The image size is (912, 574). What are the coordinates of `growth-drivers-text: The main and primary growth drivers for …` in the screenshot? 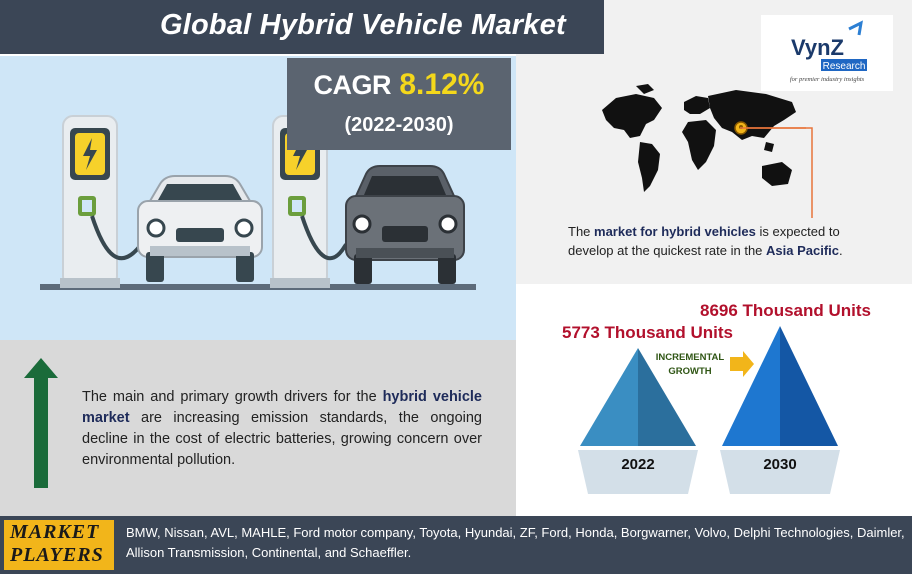 It's located at (282, 429).